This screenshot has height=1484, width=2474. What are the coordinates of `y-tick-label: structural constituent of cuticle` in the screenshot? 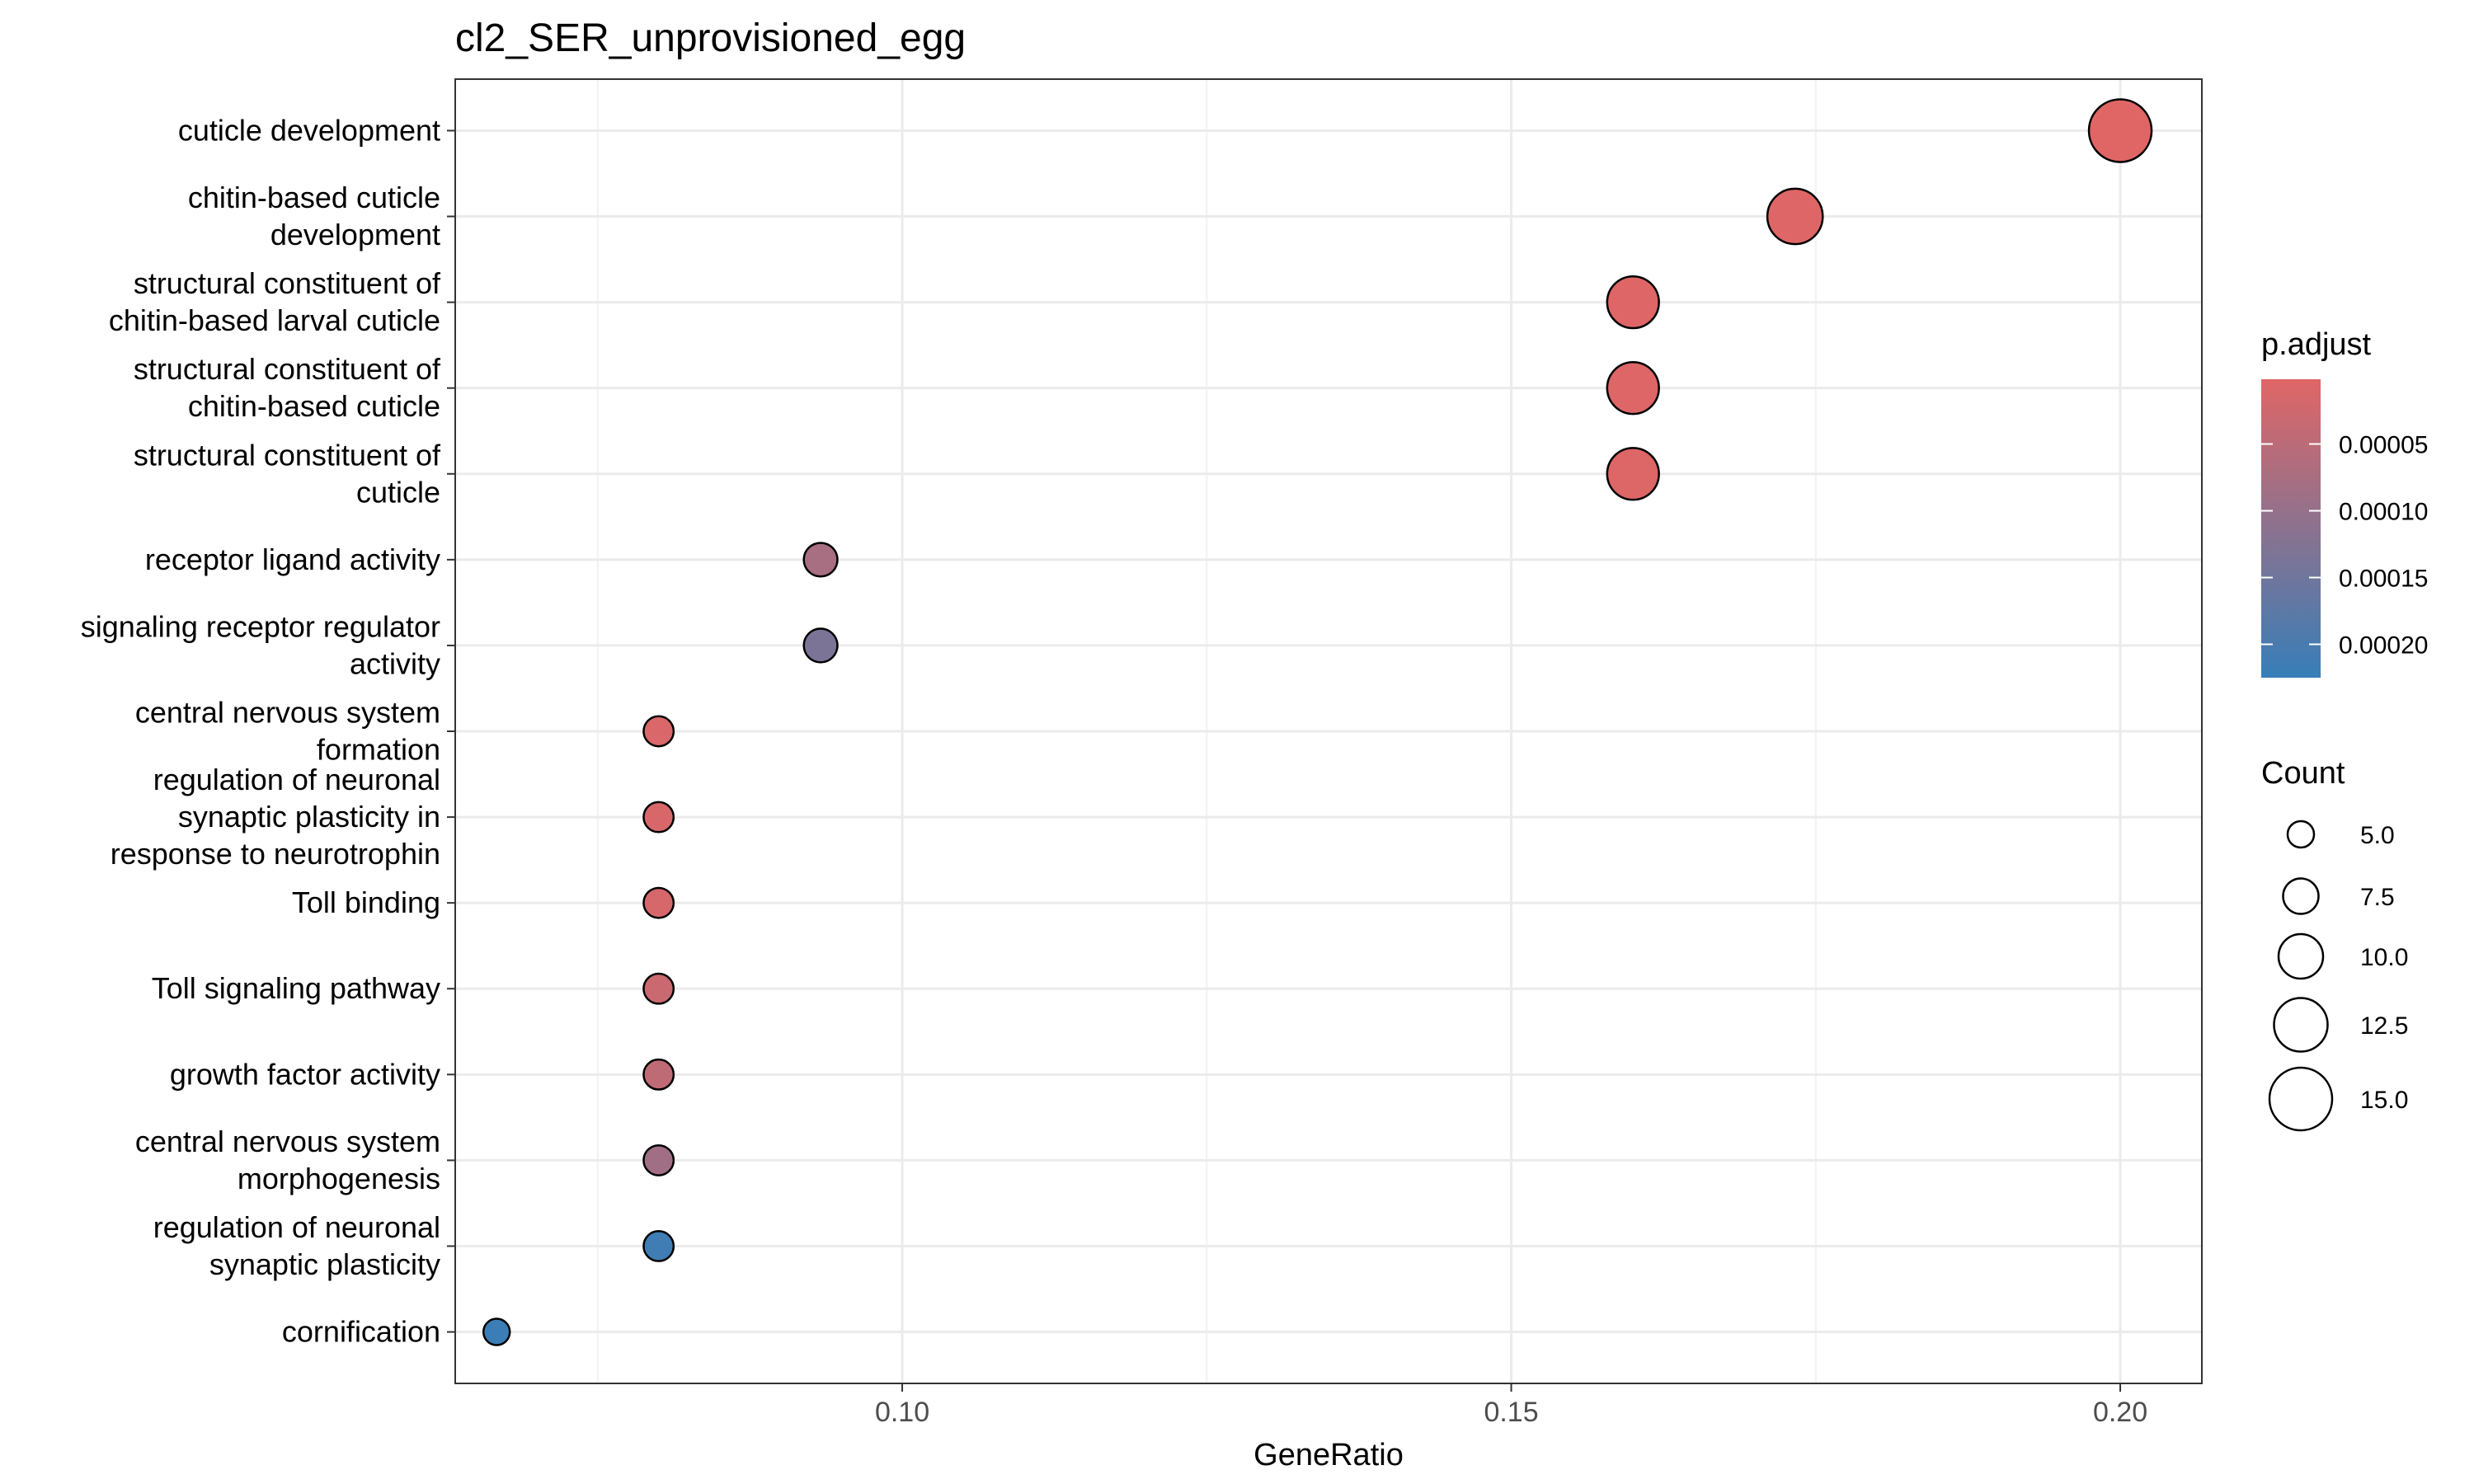 It's located at (287, 473).